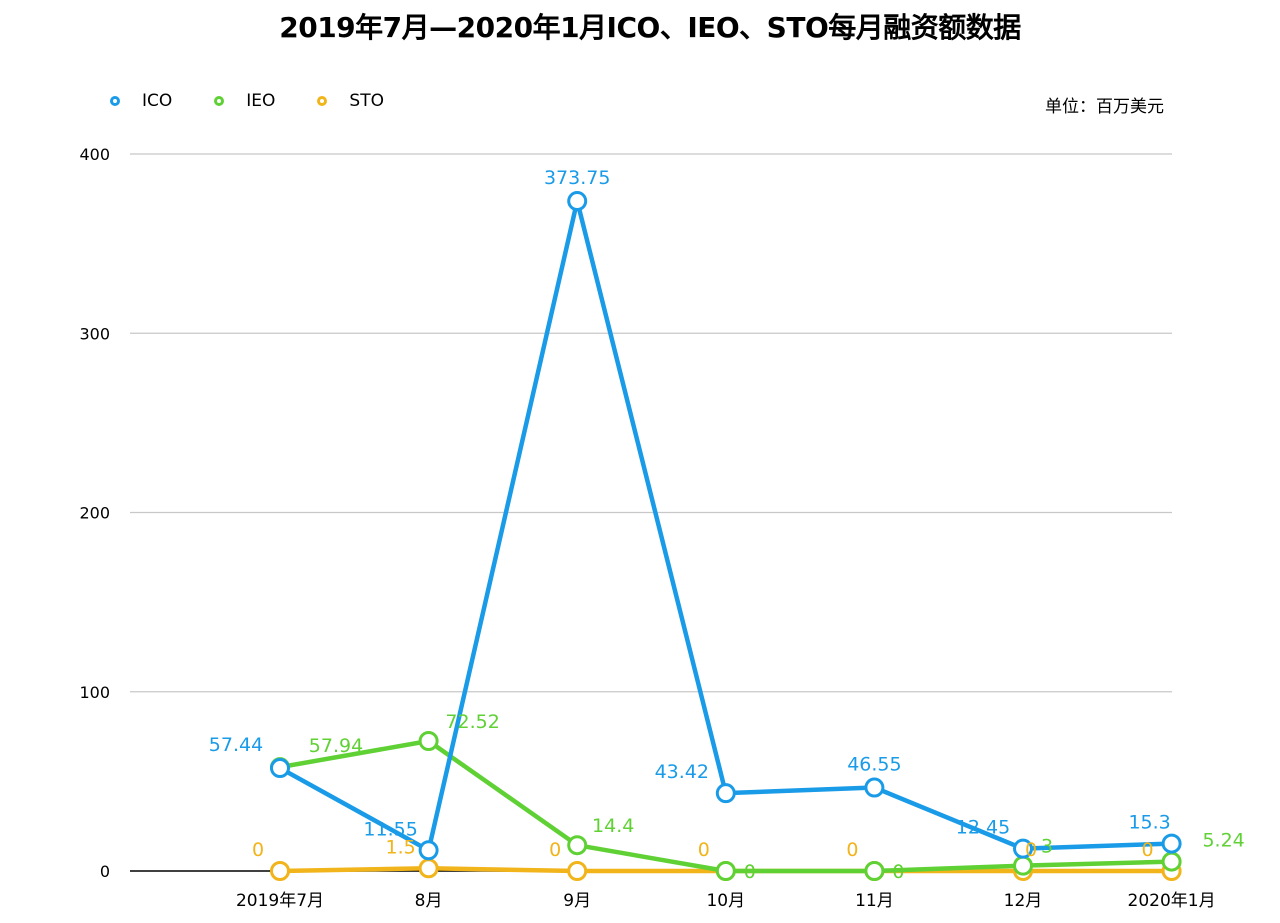 Image resolution: width=1280 pixels, height=923 pixels. Describe the element at coordinates (577, 901) in the screenshot. I see `x-tick-label: 9月` at that location.